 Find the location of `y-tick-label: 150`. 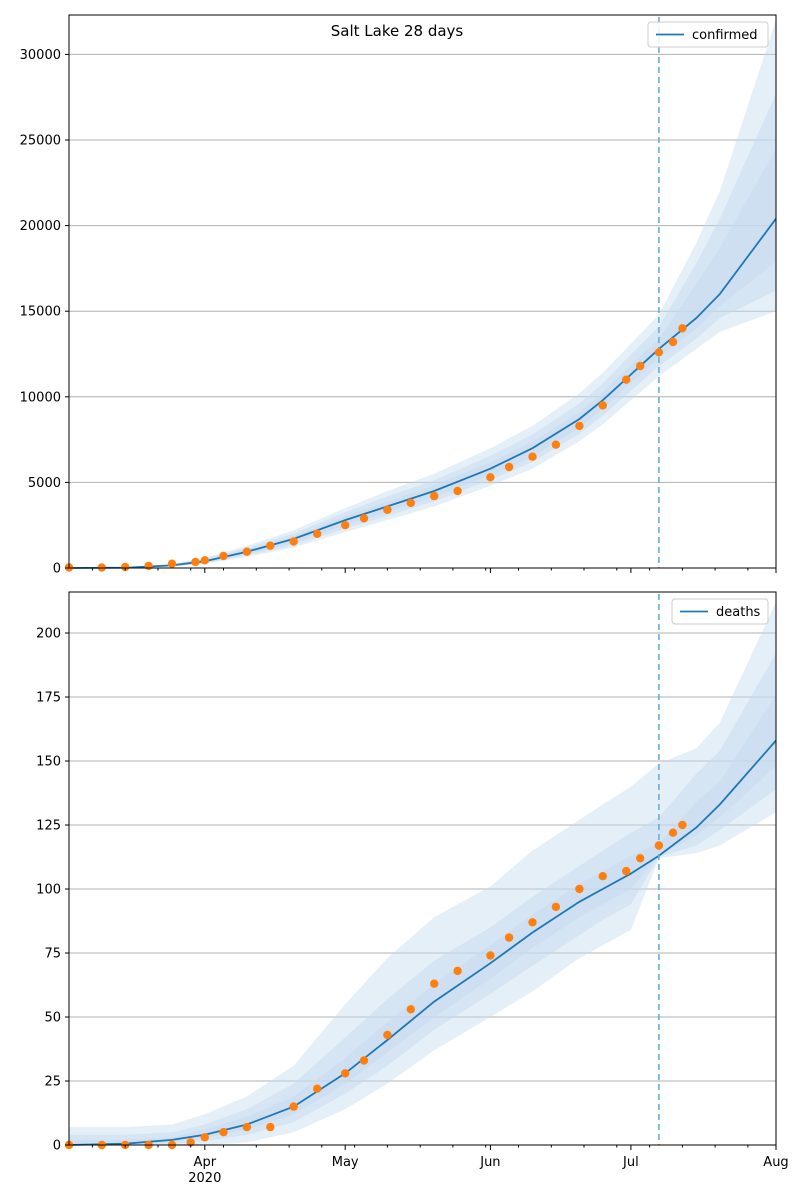

y-tick-label: 150 is located at coordinates (48, 762).